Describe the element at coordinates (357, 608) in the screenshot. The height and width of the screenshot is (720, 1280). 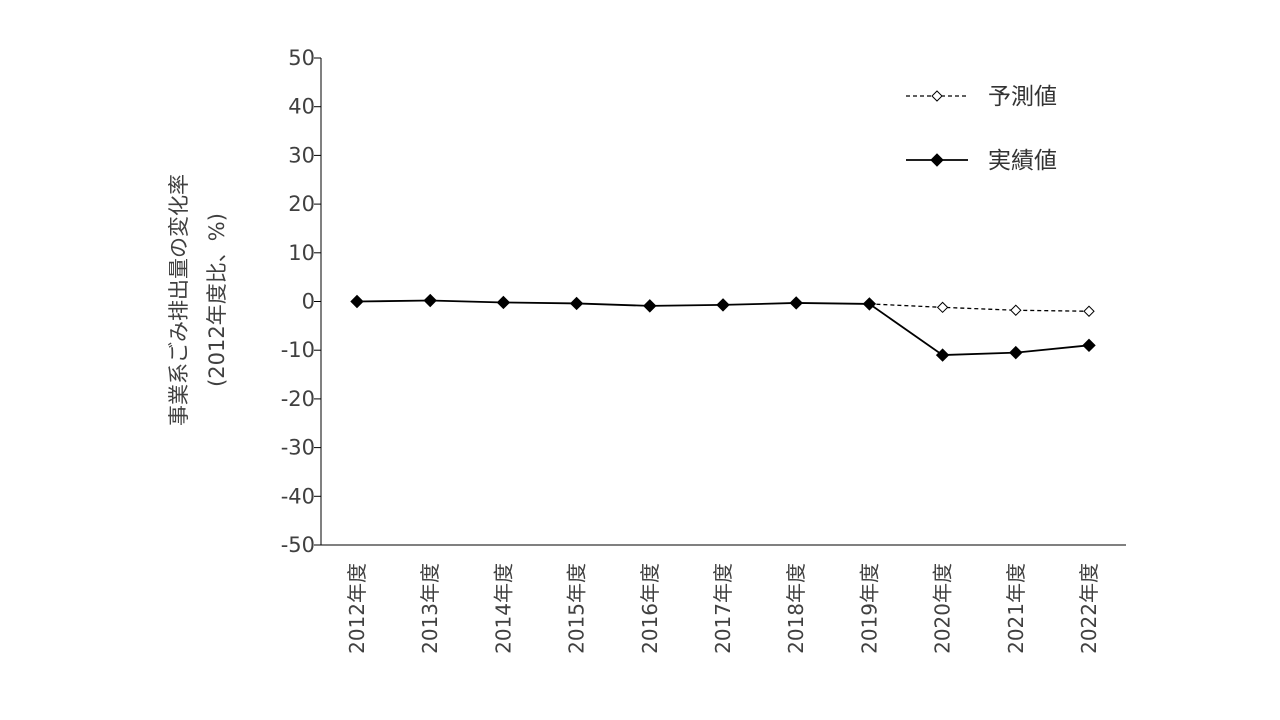
I see `x-tick-label: 2012年度` at that location.